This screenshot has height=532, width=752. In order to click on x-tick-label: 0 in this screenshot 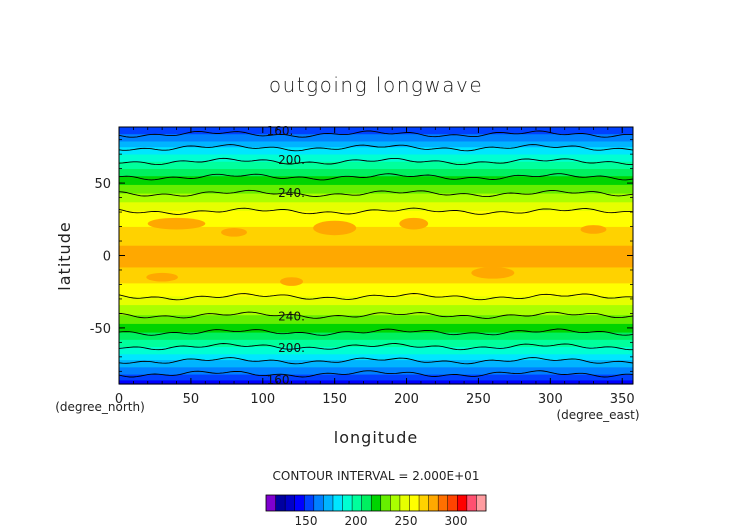, I will do `click(119, 399)`.